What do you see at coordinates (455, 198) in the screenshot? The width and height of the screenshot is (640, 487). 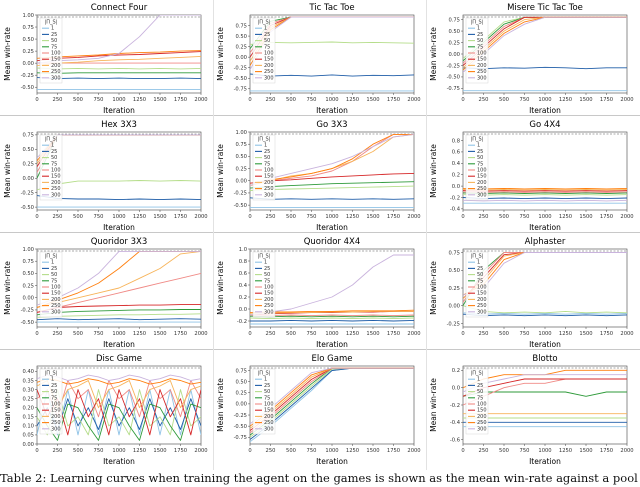 I see `y-tick-label: -0.2` at bounding box center [455, 198].